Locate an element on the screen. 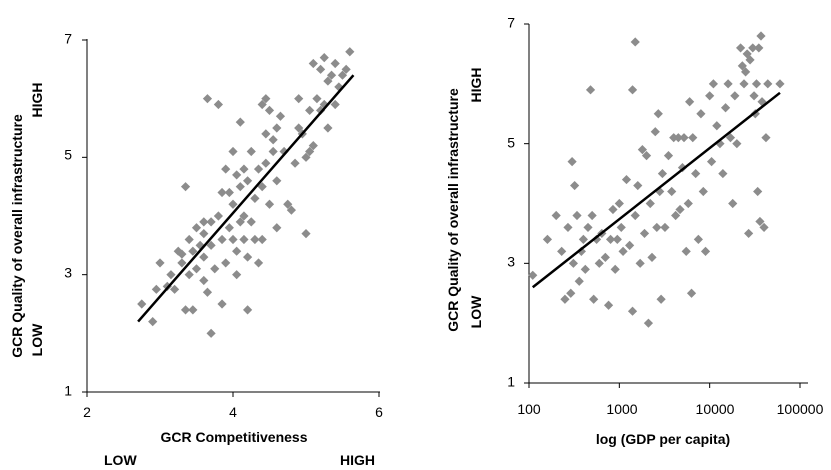 This screenshot has width=831, height=470. left-x-axis-low-label: LOW is located at coordinates (120, 460).